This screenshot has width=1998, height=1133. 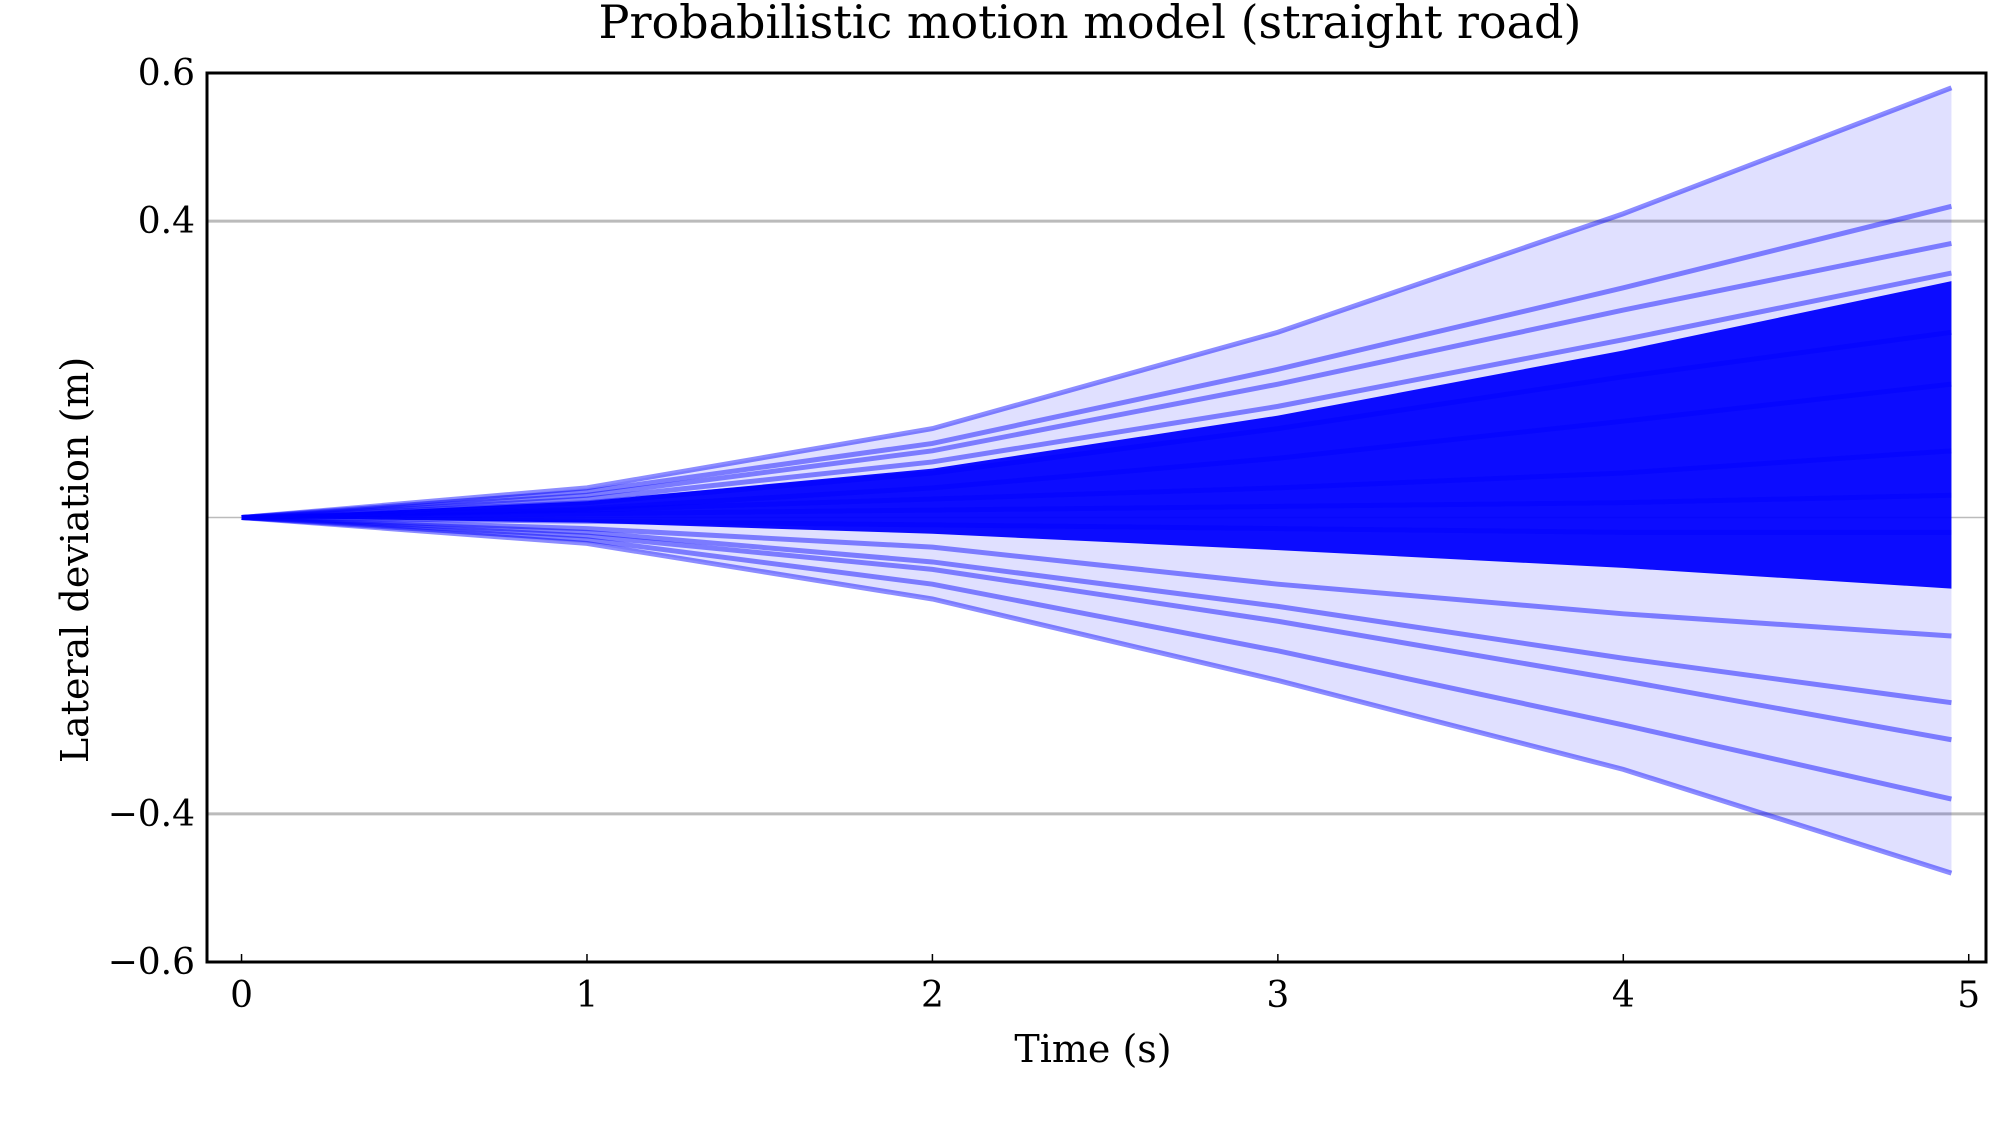 What do you see at coordinates (1623, 995) in the screenshot?
I see `x-tick-label-4: 4` at bounding box center [1623, 995].